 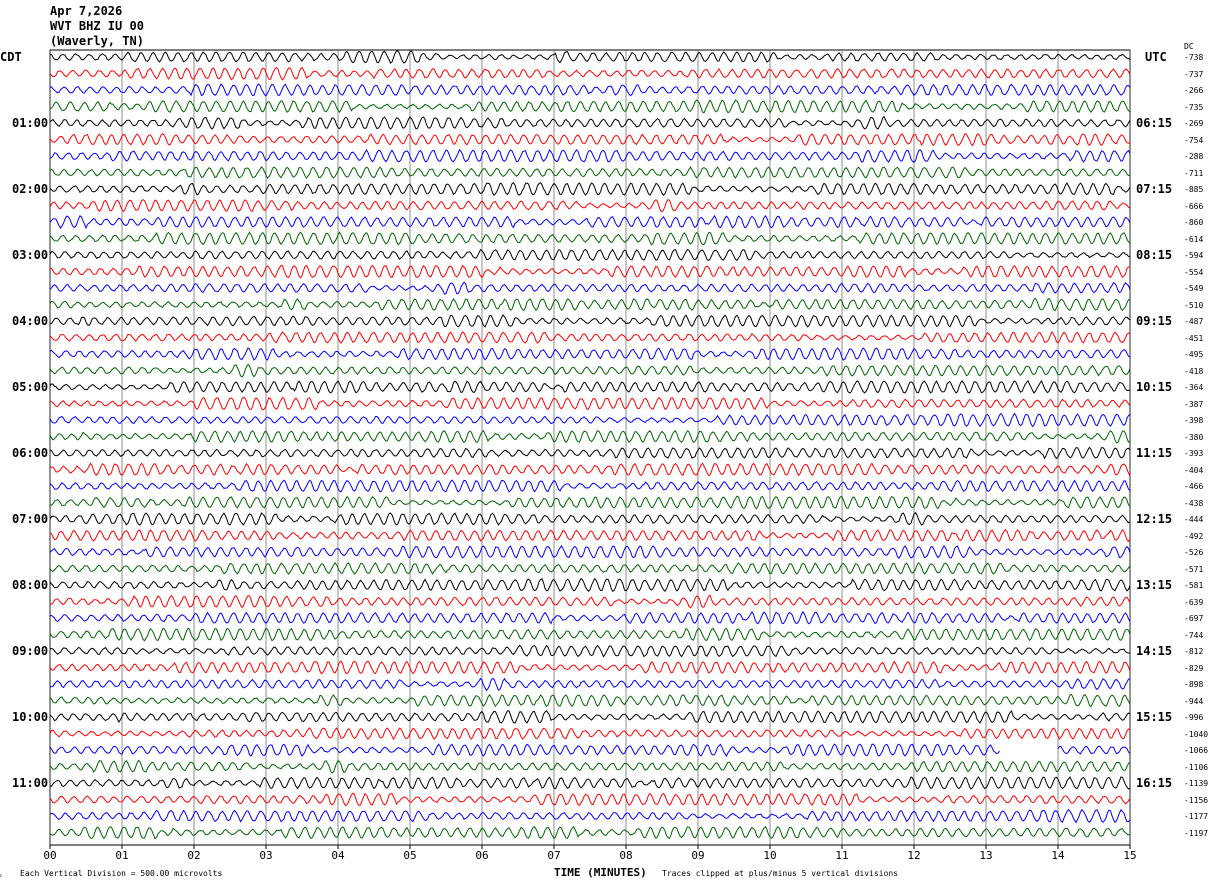 I want to click on dc-offset-label: -1177, so click(x=1196, y=816).